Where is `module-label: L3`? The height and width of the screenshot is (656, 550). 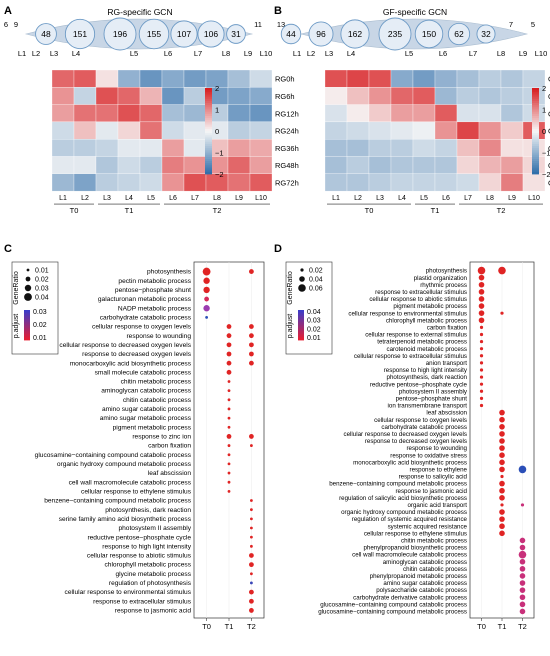
module-label: L3 is located at coordinates (54, 53).